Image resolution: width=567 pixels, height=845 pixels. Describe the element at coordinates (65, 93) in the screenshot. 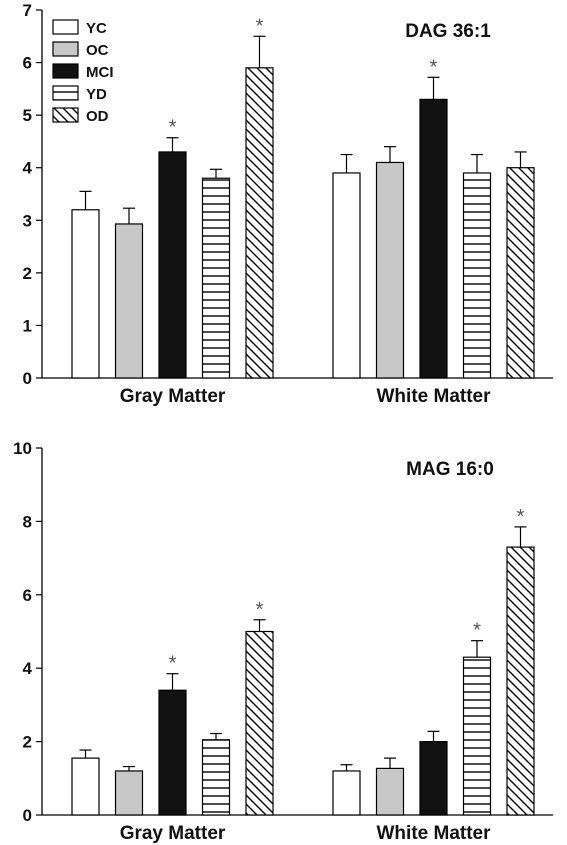

I see `legend-swatch-yd` at that location.